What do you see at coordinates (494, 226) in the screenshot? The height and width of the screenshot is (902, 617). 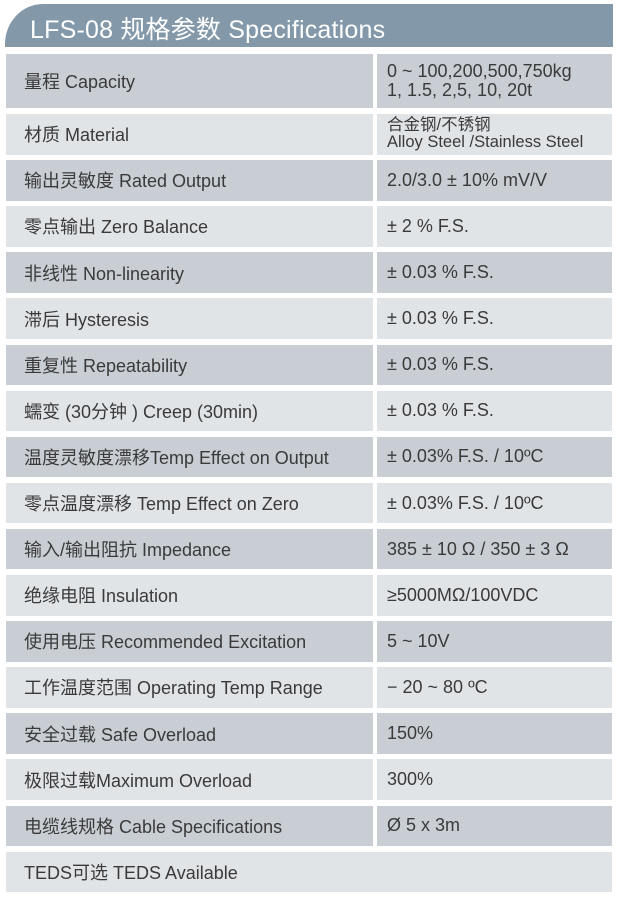 I see `spec-value: ± 2 % F.S.` at bounding box center [494, 226].